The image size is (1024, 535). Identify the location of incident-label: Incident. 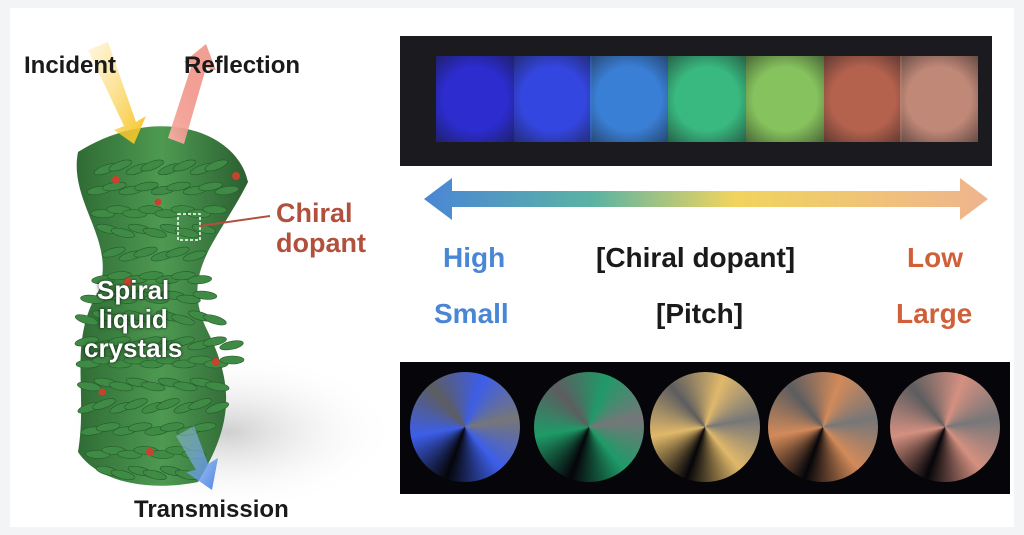
(70, 65).